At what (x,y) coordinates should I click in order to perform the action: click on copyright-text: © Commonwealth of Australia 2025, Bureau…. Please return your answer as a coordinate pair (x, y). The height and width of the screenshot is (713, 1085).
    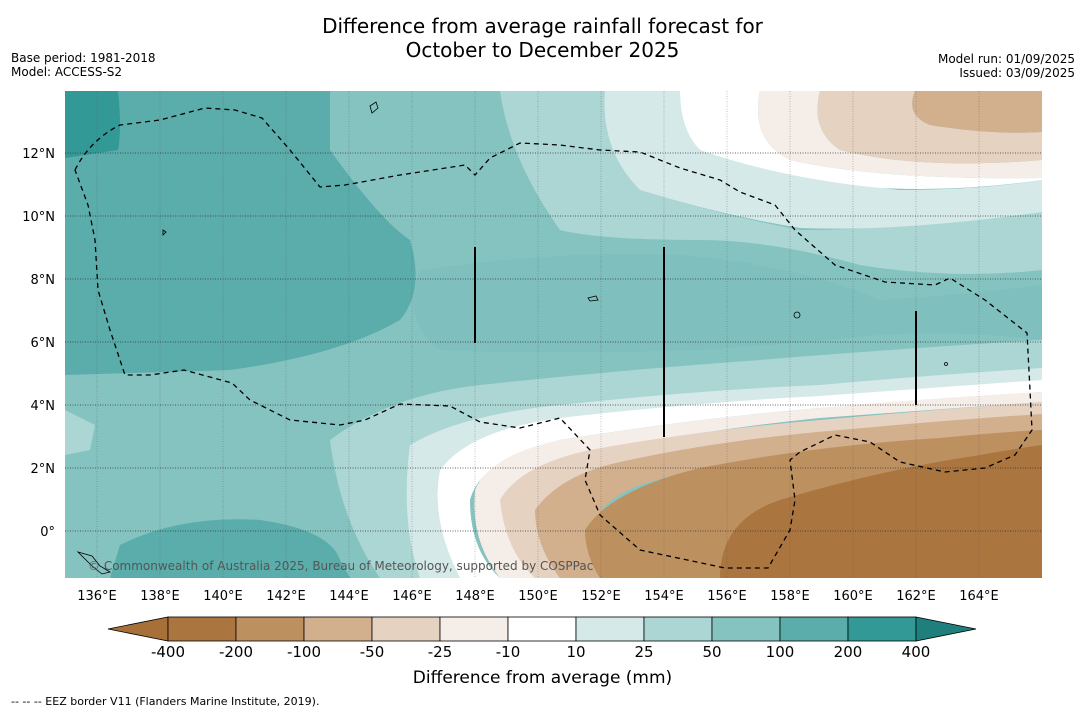
    Looking at the image, I should click on (340, 566).